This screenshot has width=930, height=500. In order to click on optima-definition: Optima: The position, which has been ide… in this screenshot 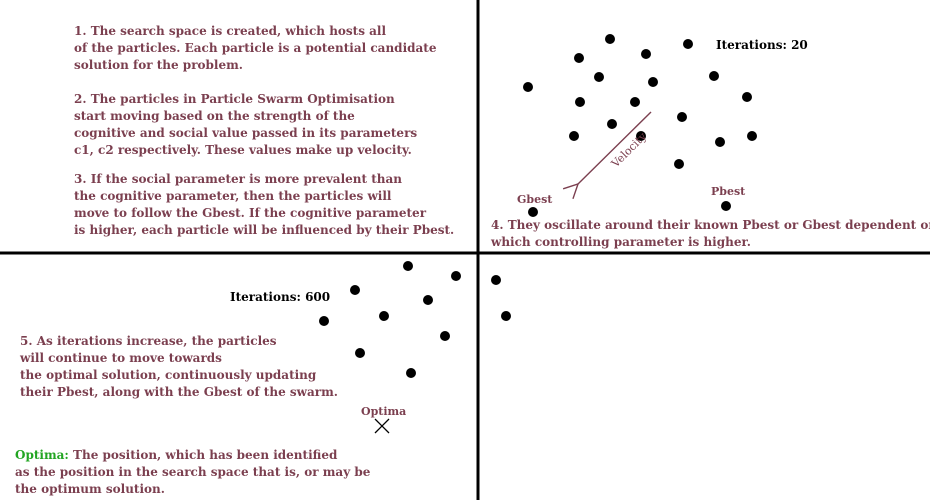, I will do `click(192, 472)`.